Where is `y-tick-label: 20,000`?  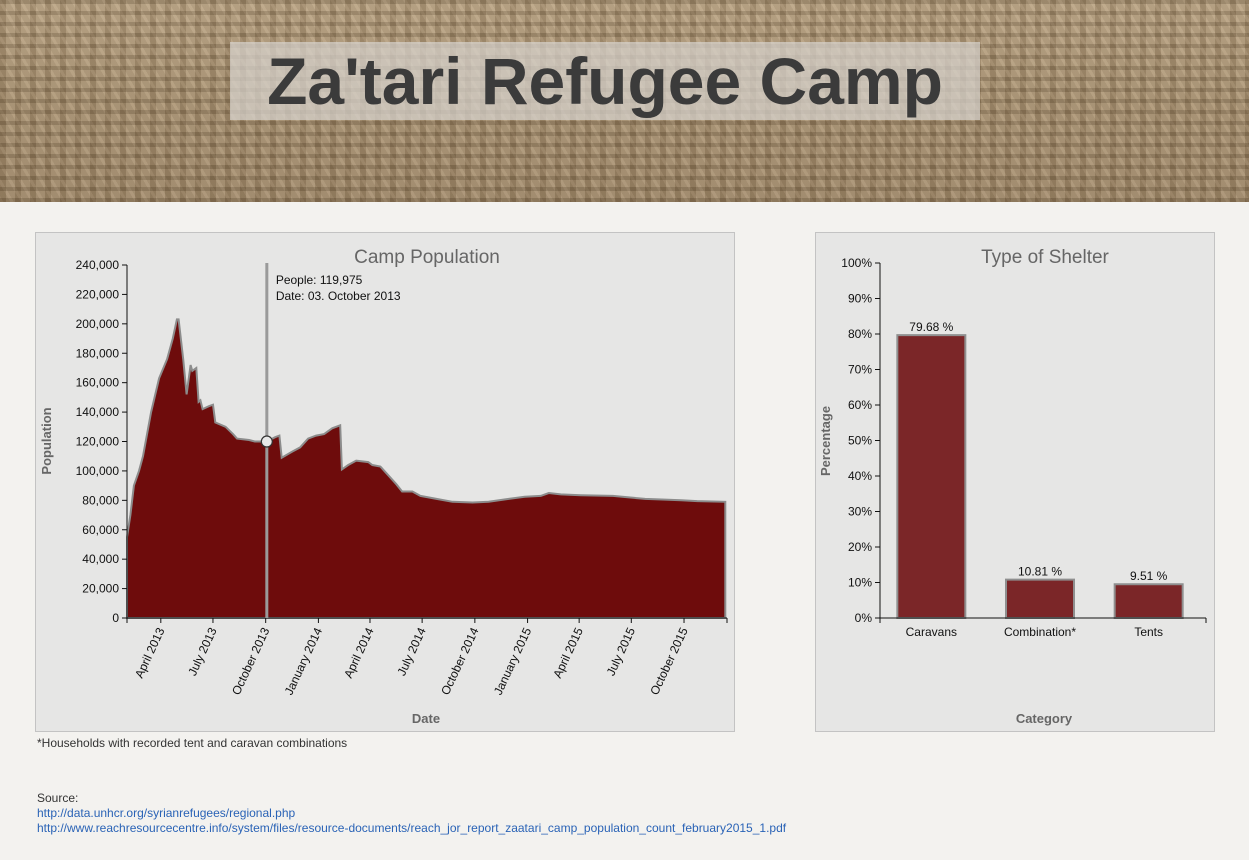 y-tick-label: 20,000 is located at coordinates (100, 589).